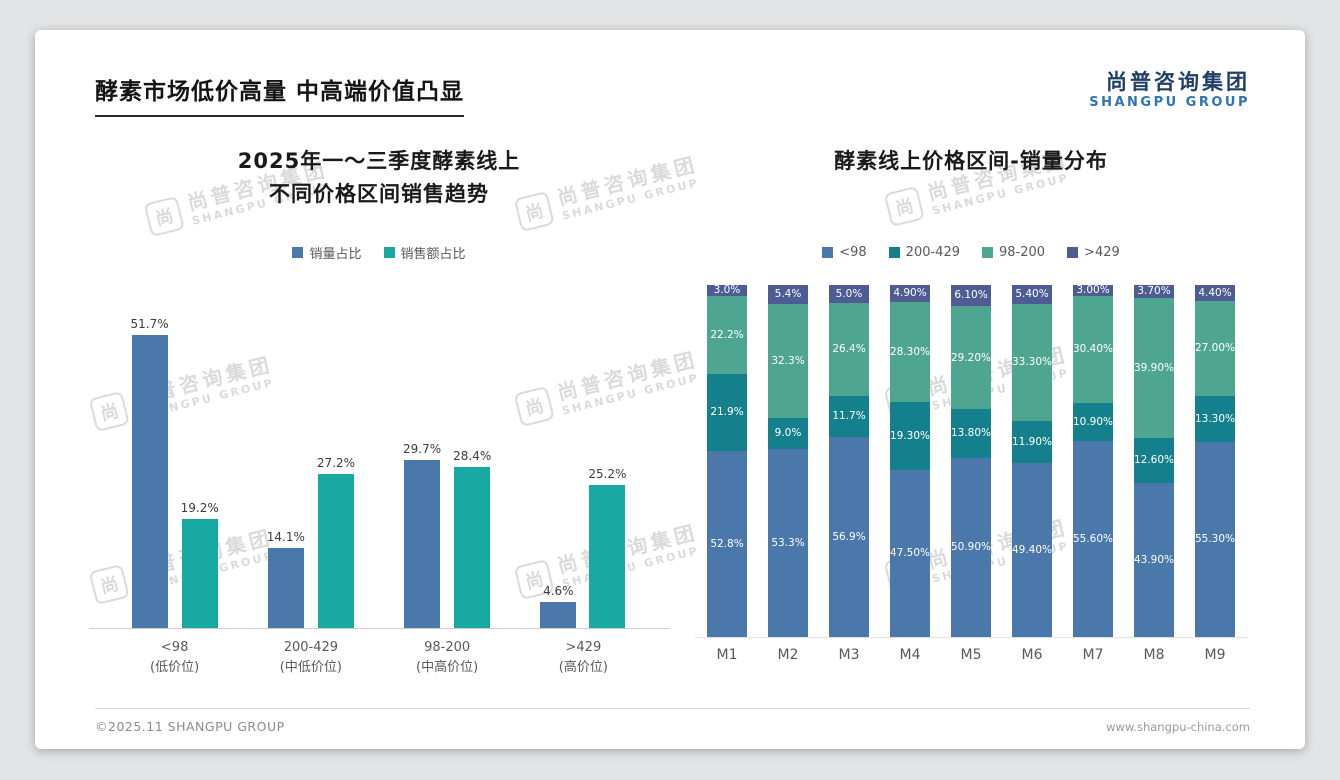 This screenshot has height=780, width=1340. Describe the element at coordinates (1093, 252) in the screenshot. I see `legend-item: >429` at that location.